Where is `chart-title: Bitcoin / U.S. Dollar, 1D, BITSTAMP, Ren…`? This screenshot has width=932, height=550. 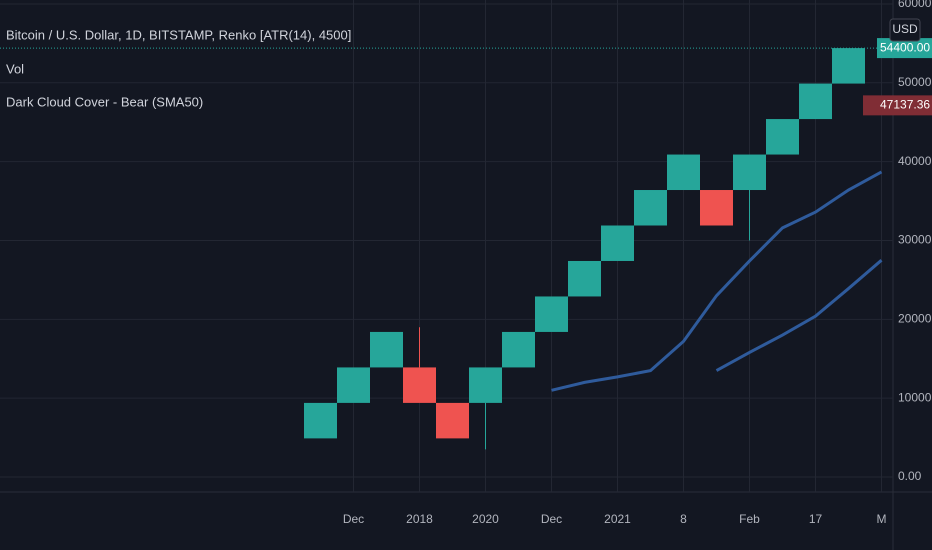 chart-title: Bitcoin / U.S. Dollar, 1D, BITSTAMP, Ren… is located at coordinates (178, 34).